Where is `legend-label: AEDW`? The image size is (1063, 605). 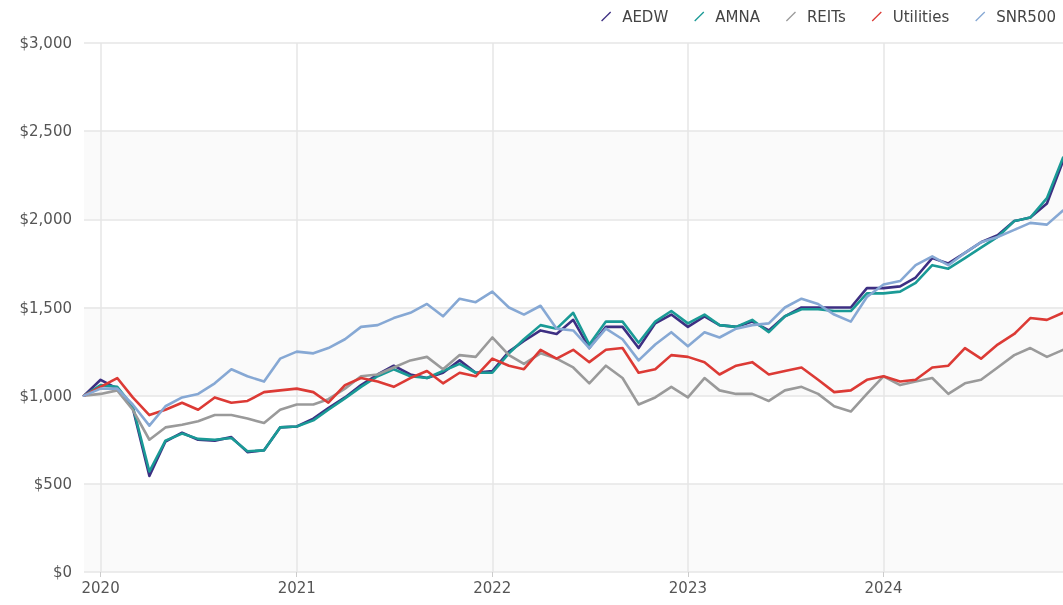 legend-label: AEDW is located at coordinates (645, 16).